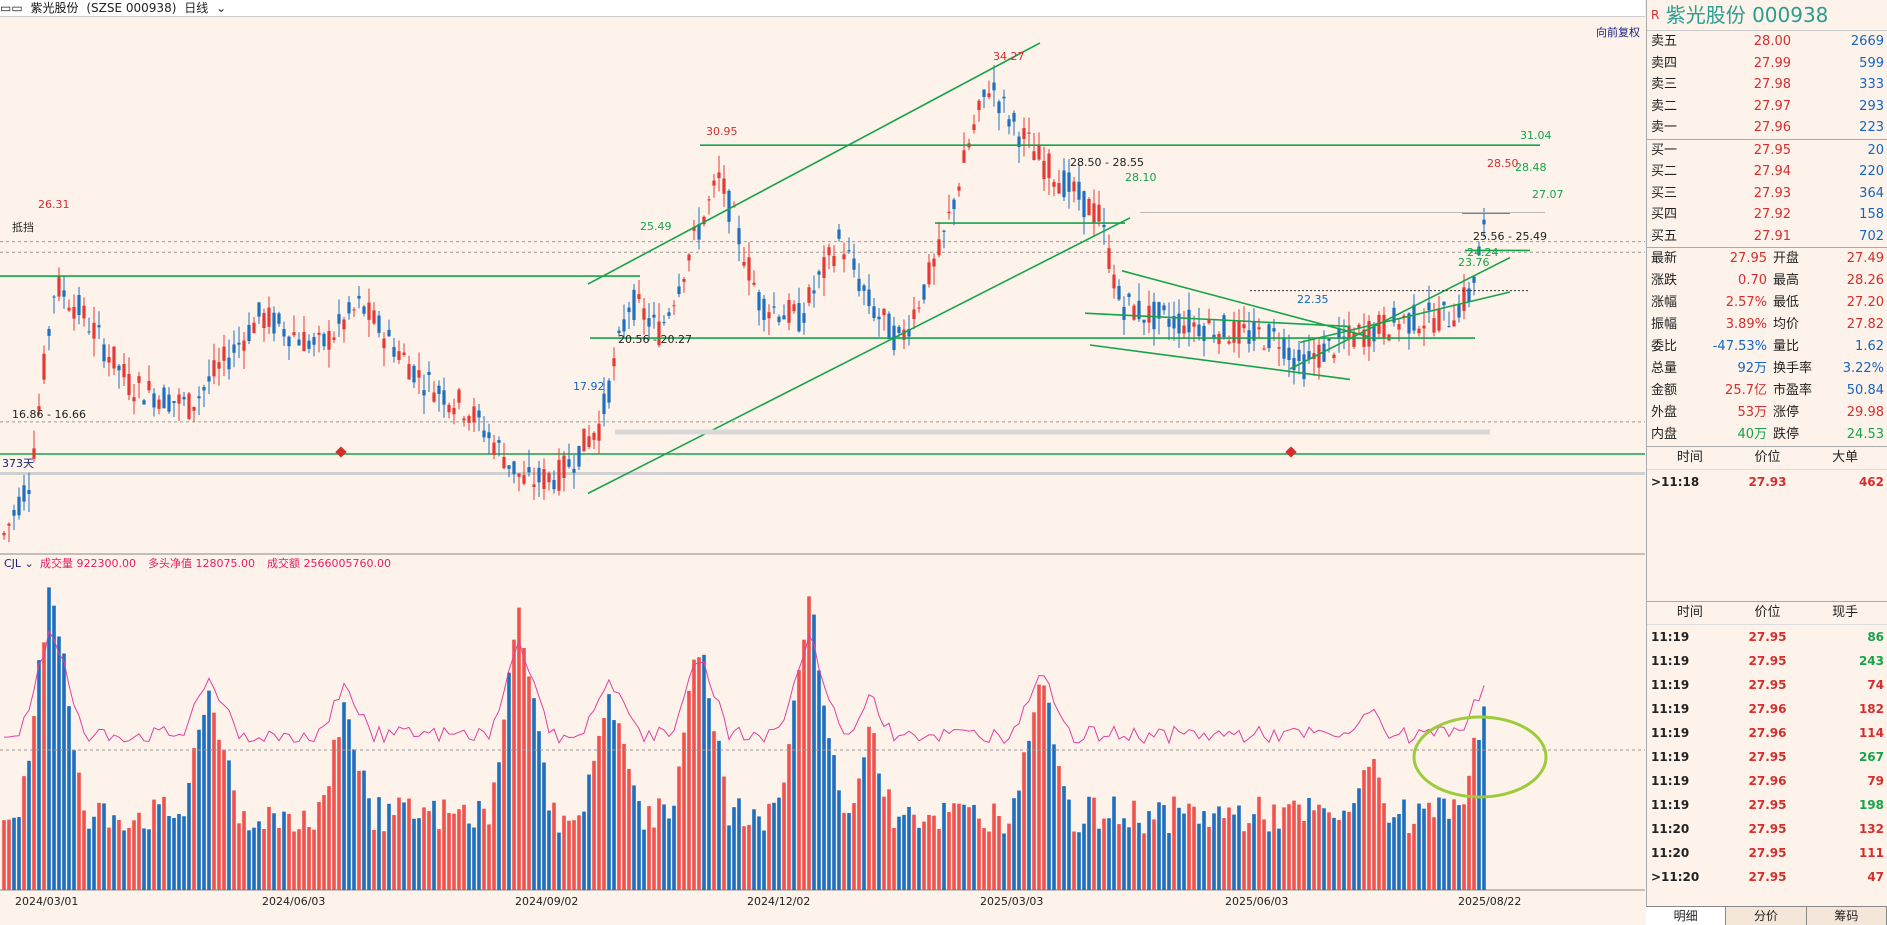 The width and height of the screenshot is (1887, 925). Describe the element at coordinates (1686, 916) in the screenshot. I see `tab-明细: 明细` at that location.